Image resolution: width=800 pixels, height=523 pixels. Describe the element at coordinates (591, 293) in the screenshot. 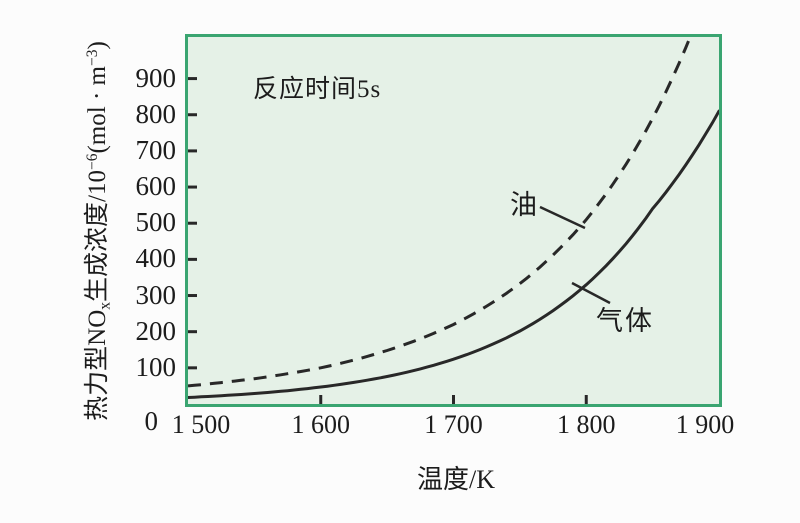

I see `gas-callout-line` at that location.